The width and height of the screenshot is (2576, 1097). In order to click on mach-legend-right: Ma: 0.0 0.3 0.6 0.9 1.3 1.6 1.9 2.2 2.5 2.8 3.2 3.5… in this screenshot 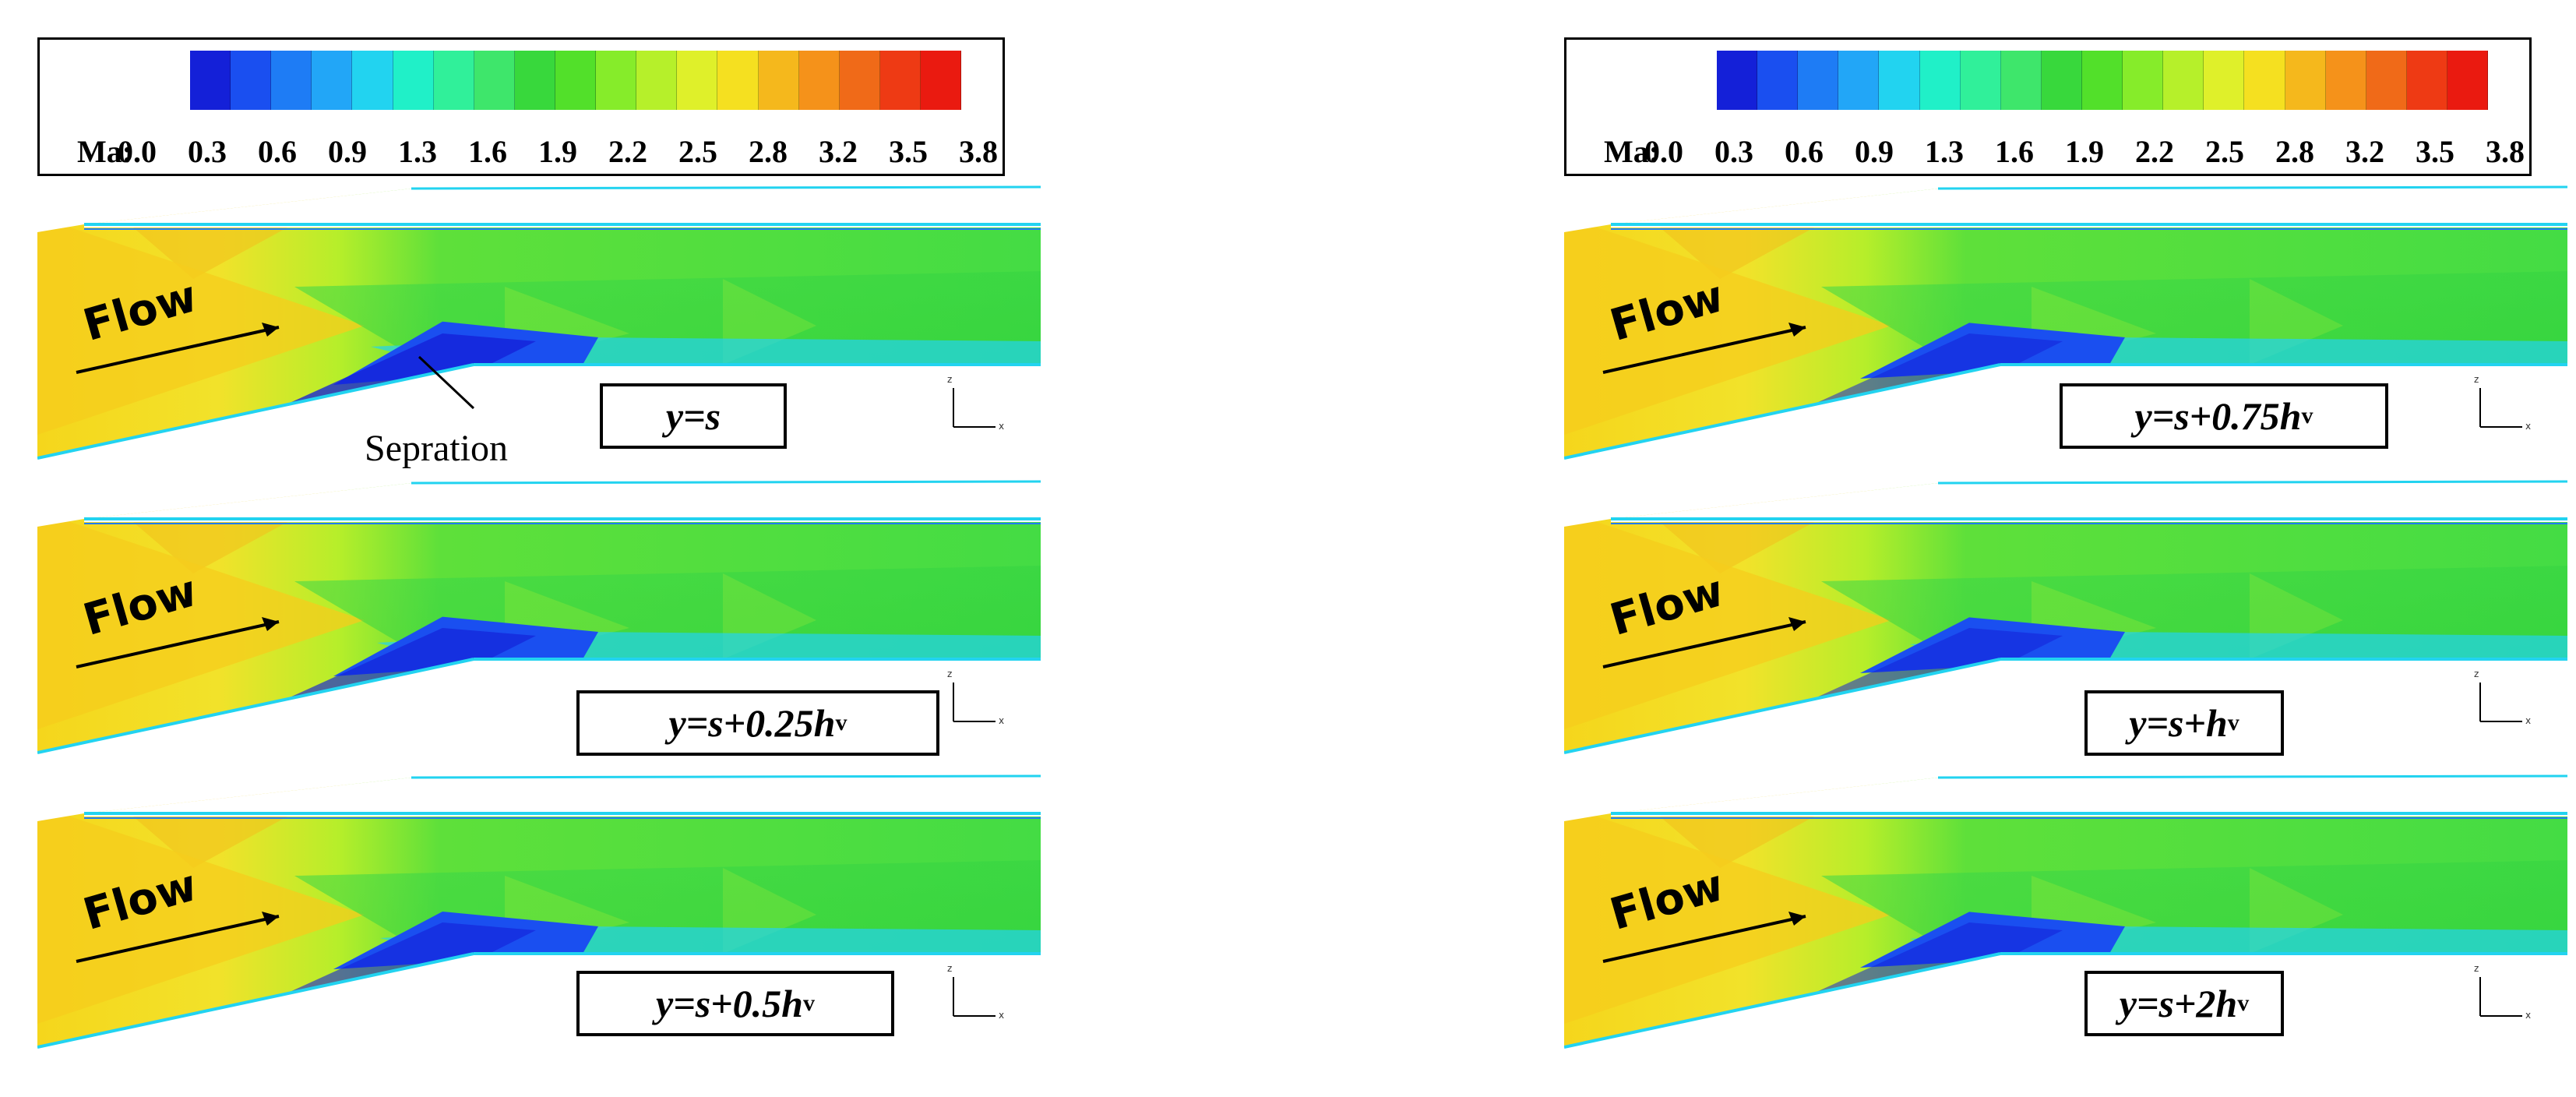, I will do `click(2048, 106)`.